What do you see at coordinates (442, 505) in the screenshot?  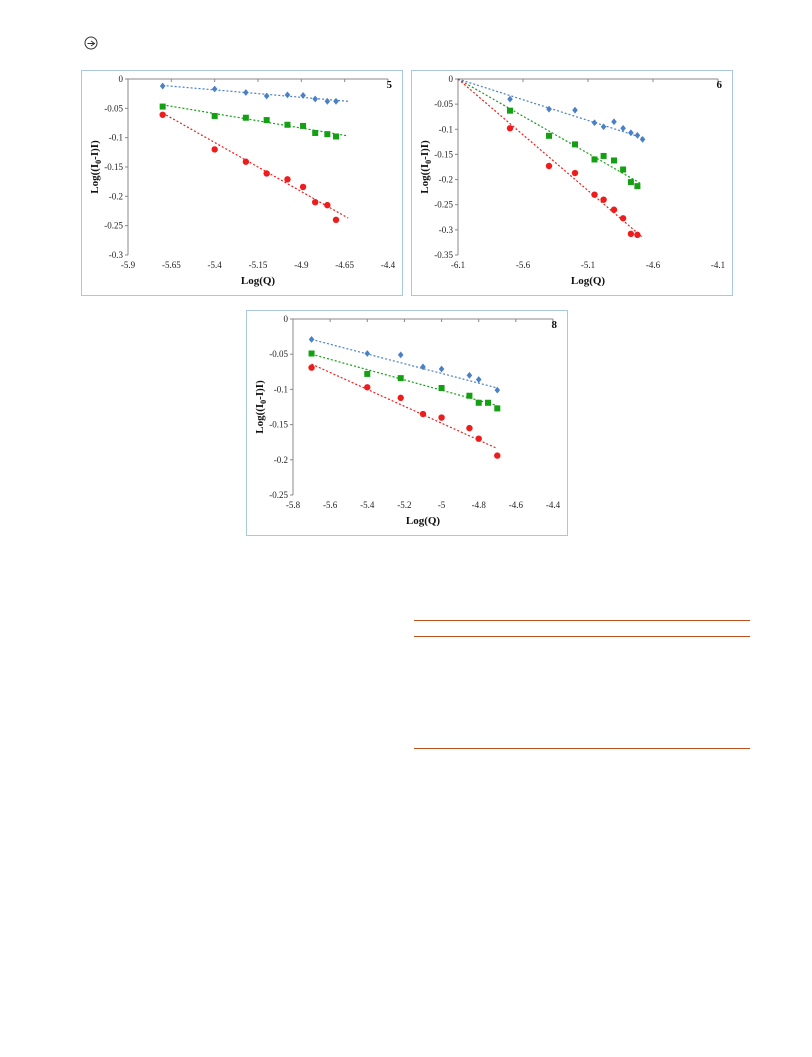 I see `x-tick-label: -5` at bounding box center [442, 505].